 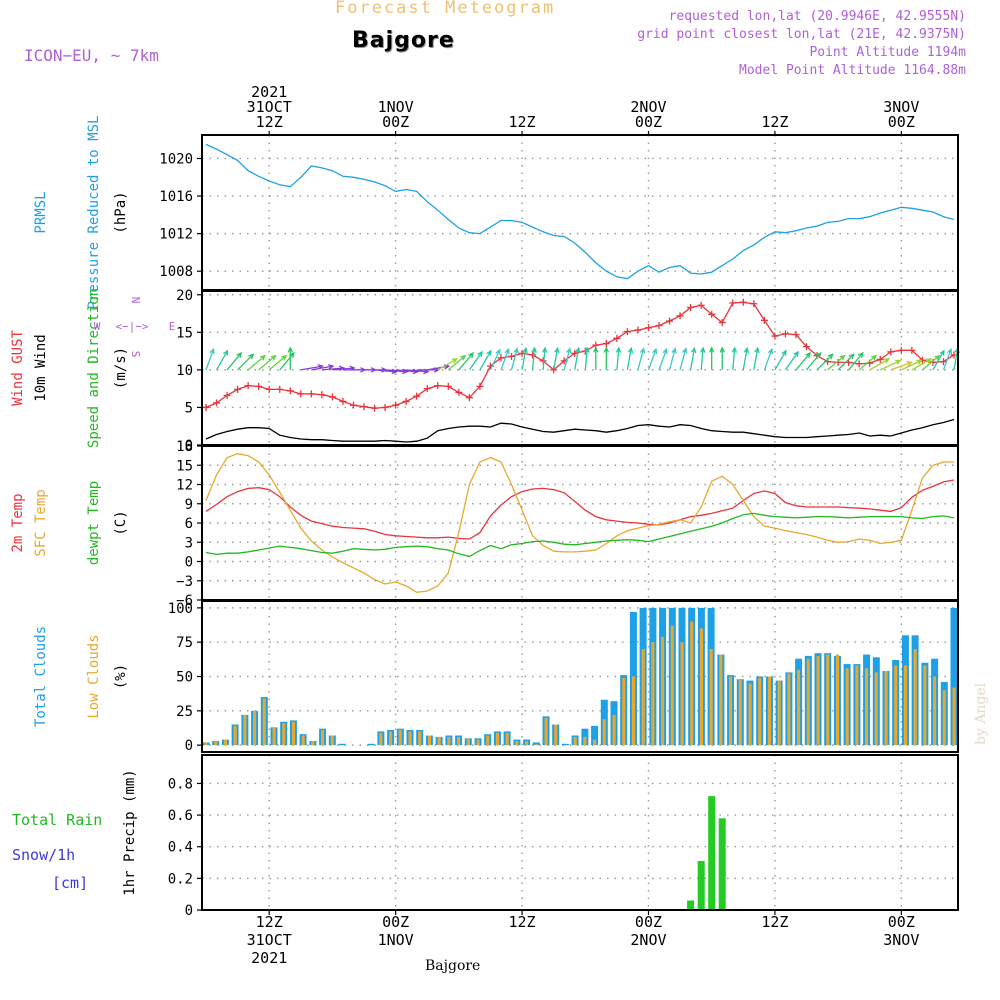 What do you see at coordinates (269, 958) in the screenshot?
I see `bottom-time-label: 2021` at bounding box center [269, 958].